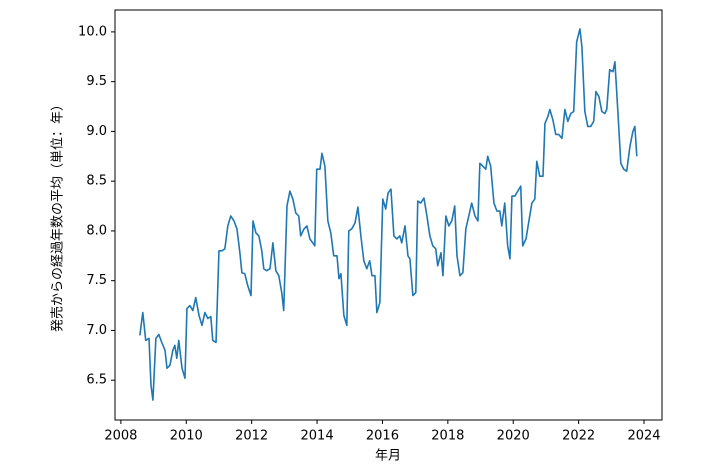  Describe the element at coordinates (513, 436) in the screenshot. I see `x-tick-label: 2020` at that location.